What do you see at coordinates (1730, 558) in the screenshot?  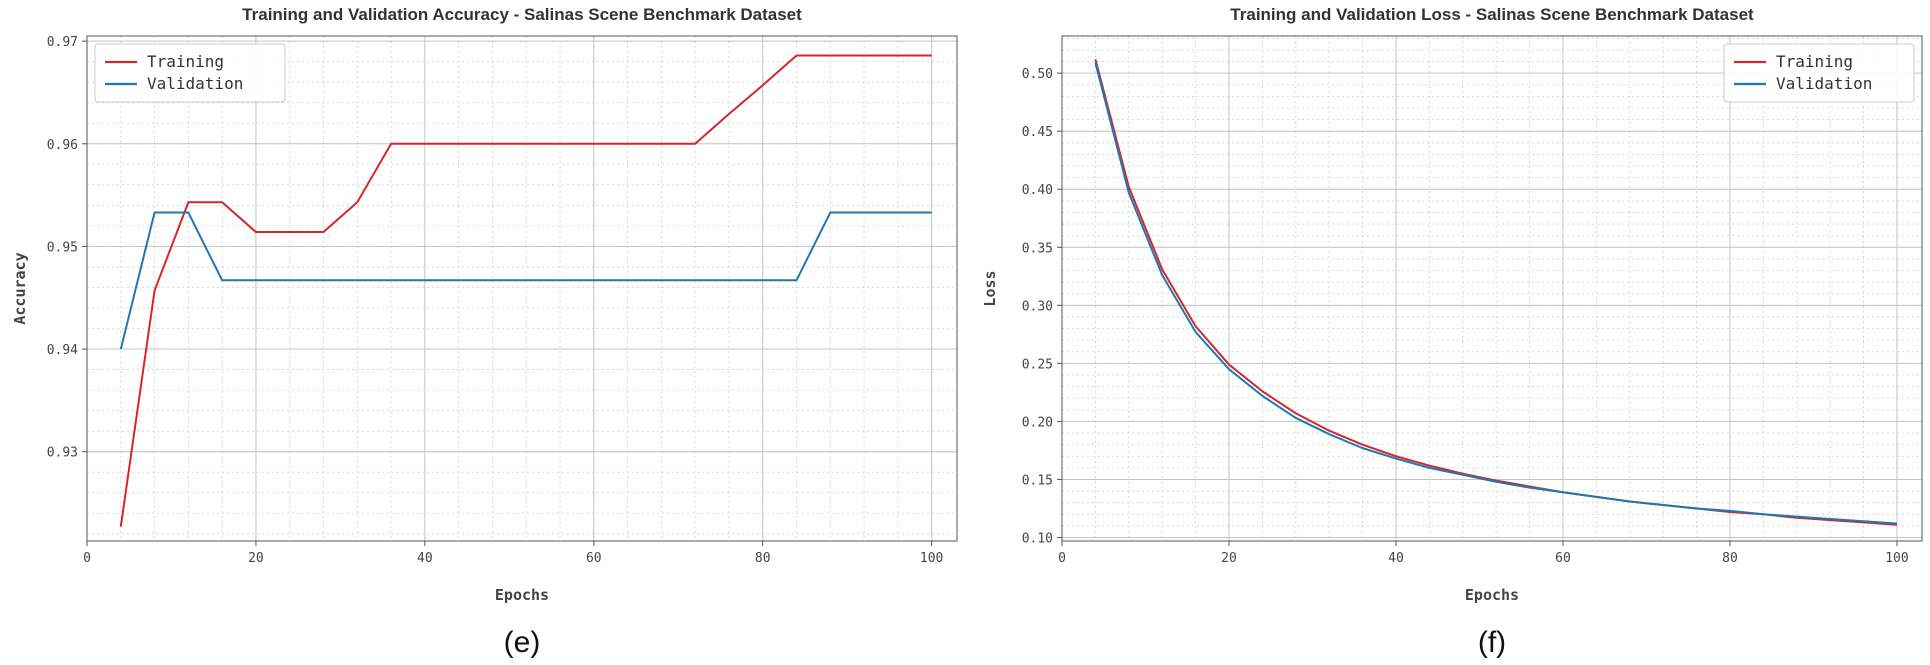 I see `loss-x-tick-label: 80` at bounding box center [1730, 558].